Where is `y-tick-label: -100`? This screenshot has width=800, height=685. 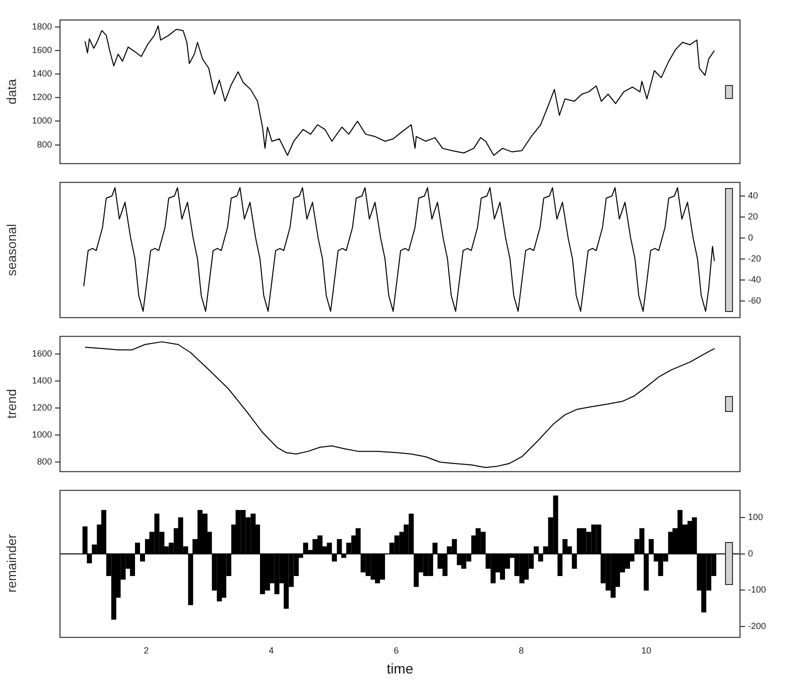 y-tick-label: -100 is located at coordinates (757, 589).